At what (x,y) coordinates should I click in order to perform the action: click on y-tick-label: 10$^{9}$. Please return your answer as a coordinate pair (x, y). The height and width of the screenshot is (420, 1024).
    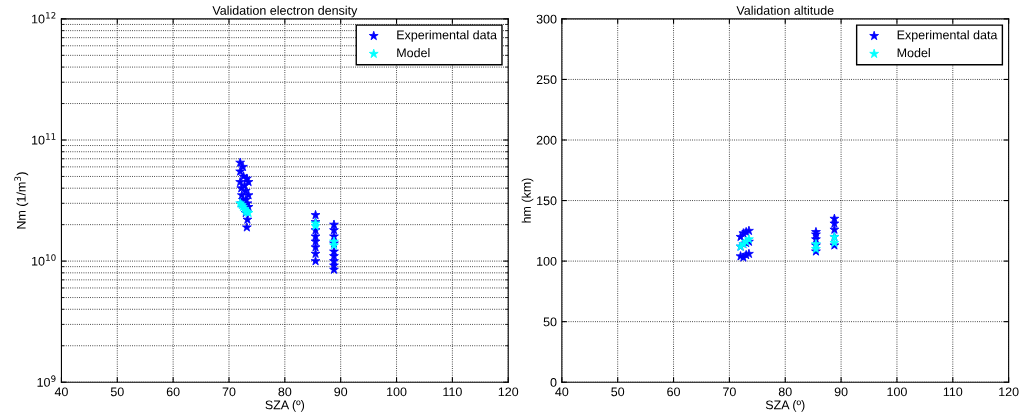
    Looking at the image, I should click on (46, 381).